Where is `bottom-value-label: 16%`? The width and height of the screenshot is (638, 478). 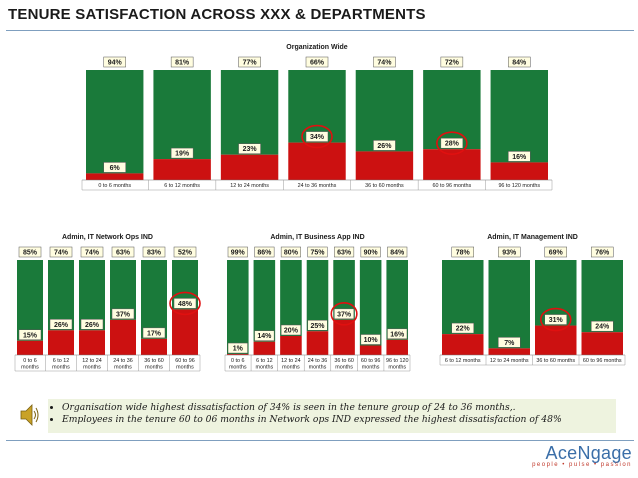 bottom-value-label: 16% is located at coordinates (397, 334).